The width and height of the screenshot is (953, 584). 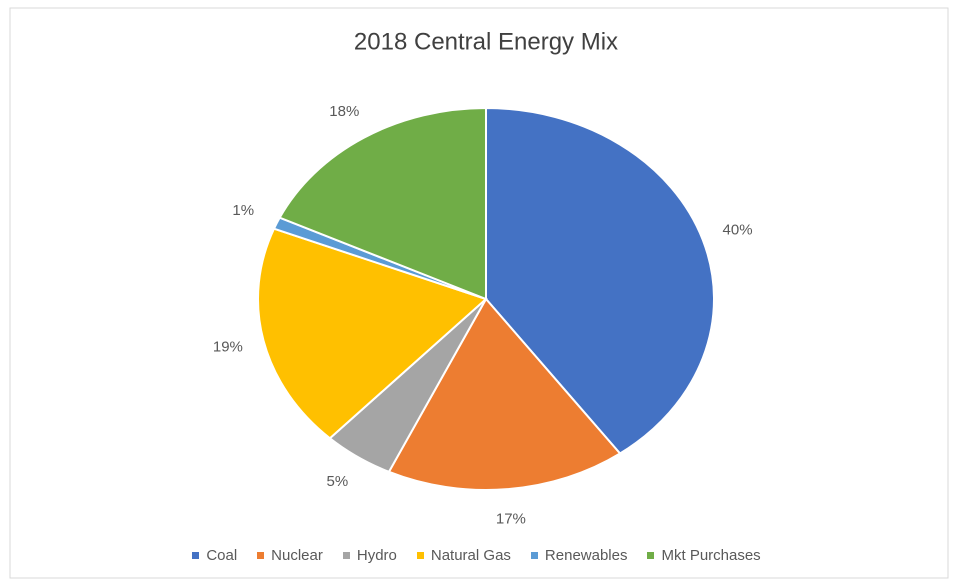 I want to click on legend-item: Natural Gas, so click(x=463, y=555).